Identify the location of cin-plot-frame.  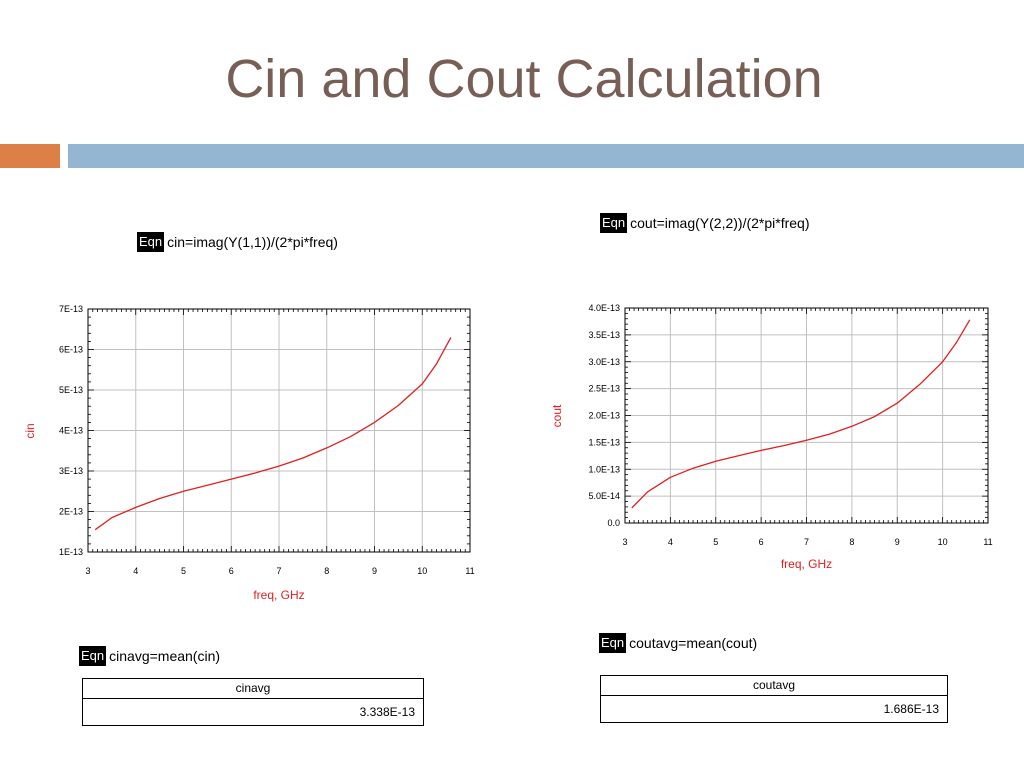
(279, 430).